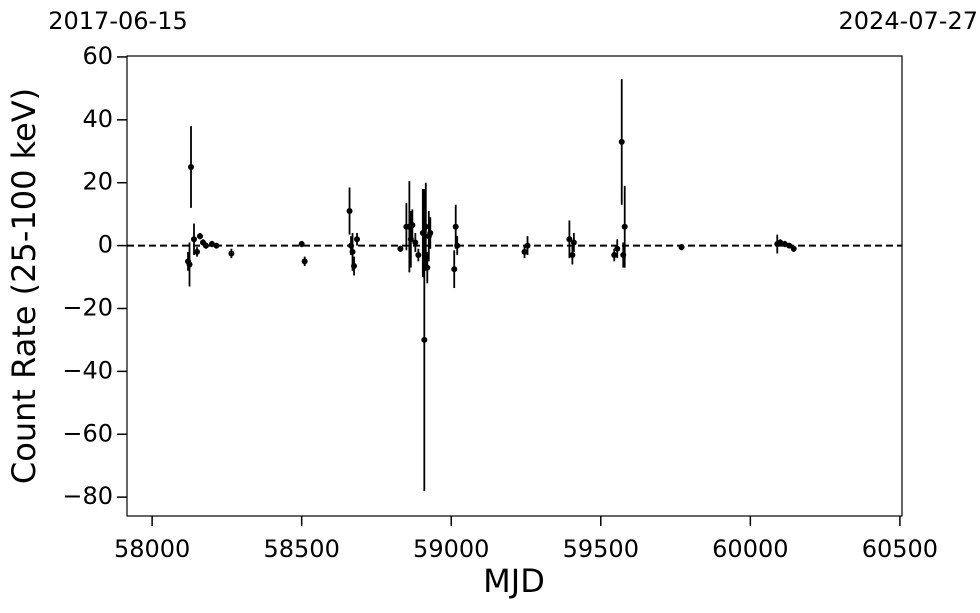 This screenshot has height=613, width=980. What do you see at coordinates (24, 286) in the screenshot?
I see `y-axis-label: Count Rate (25-100 keV)` at bounding box center [24, 286].